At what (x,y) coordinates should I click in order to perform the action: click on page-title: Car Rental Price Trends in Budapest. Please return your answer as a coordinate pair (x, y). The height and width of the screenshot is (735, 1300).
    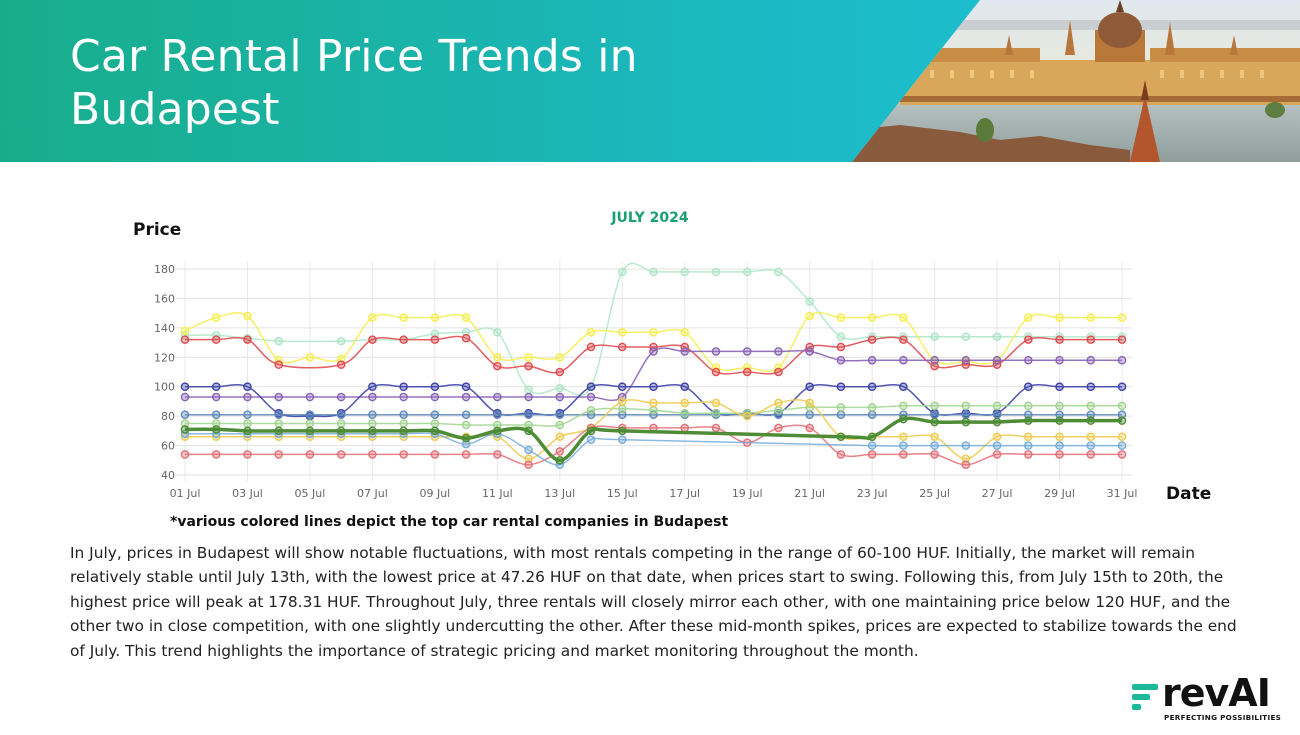
    Looking at the image, I should click on (354, 83).